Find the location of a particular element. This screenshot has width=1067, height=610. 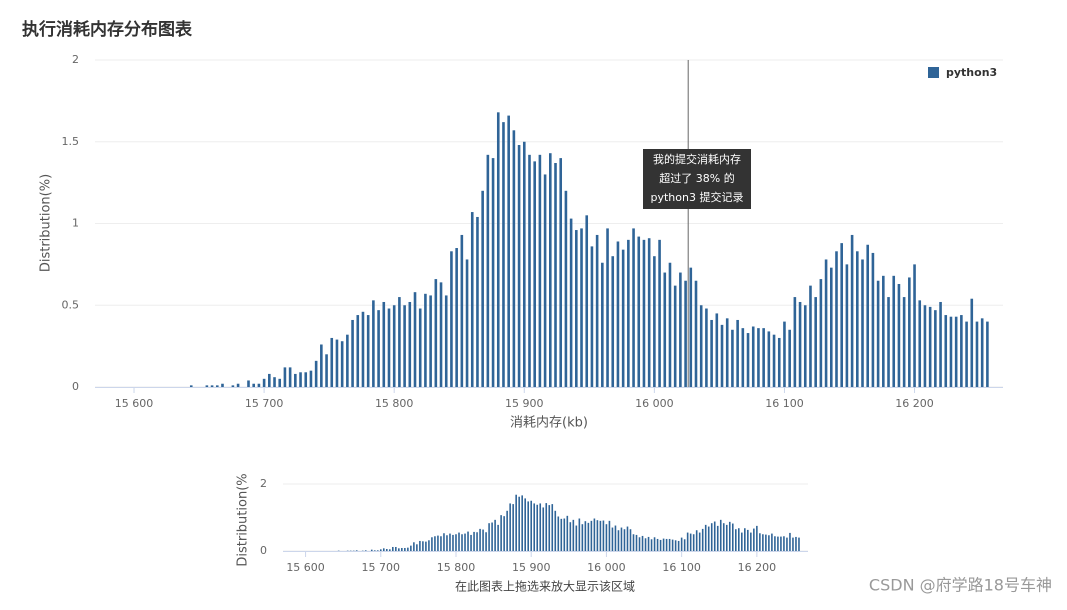

watermark: CSDN @府学路18号车神 is located at coordinates (960, 585).